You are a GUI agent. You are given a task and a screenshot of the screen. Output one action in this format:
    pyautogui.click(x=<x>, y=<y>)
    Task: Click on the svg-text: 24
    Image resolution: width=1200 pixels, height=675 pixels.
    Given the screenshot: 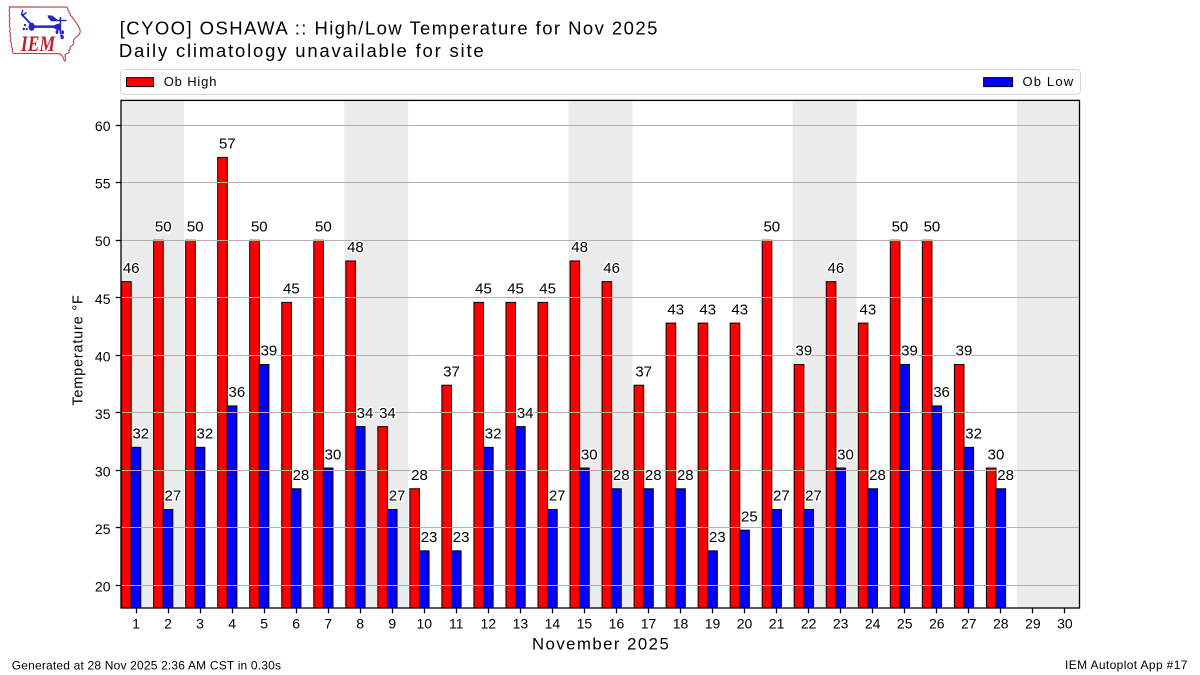 What is the action you would take?
    pyautogui.click(x=873, y=623)
    